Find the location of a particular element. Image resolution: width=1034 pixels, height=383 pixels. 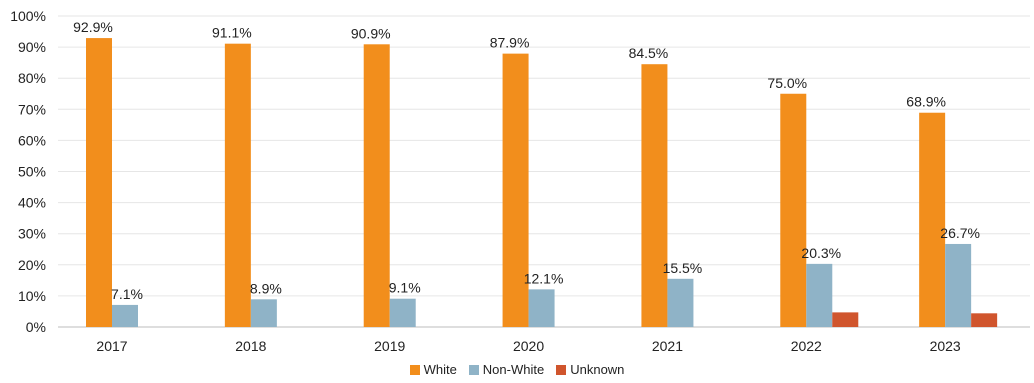

bar-unknown-2022 is located at coordinates (845, 319).